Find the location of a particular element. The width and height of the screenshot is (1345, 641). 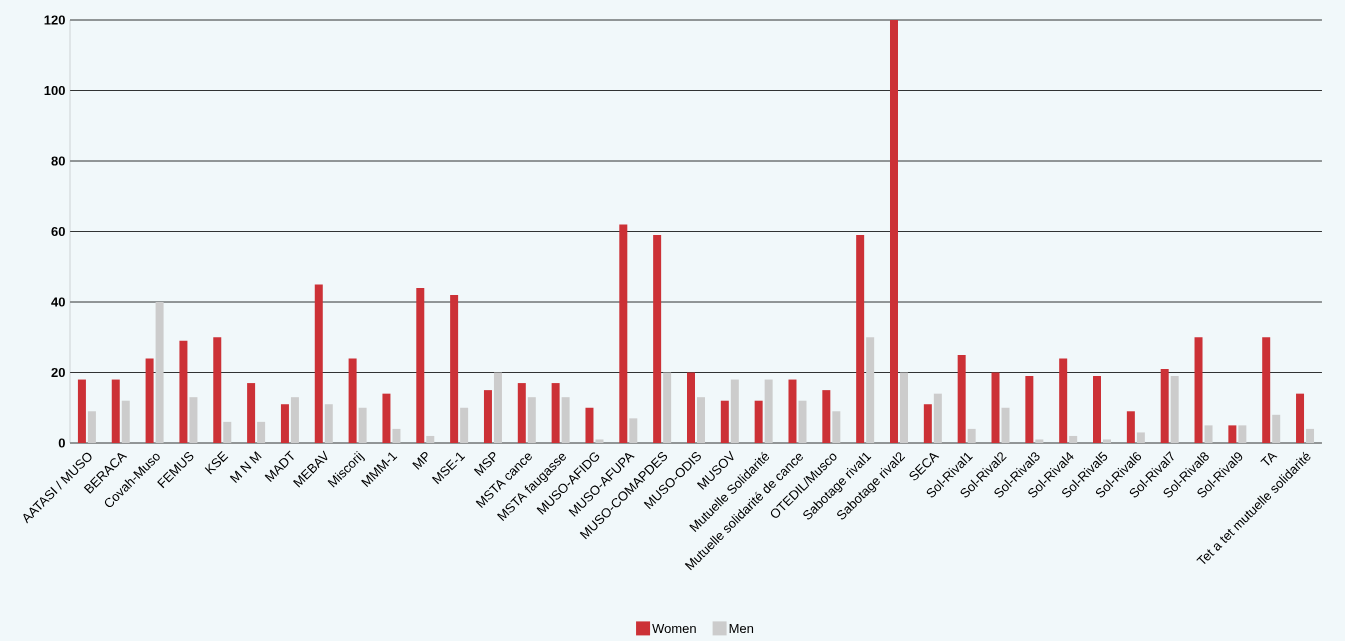

y-tick-label: 40 is located at coordinates (58, 302).